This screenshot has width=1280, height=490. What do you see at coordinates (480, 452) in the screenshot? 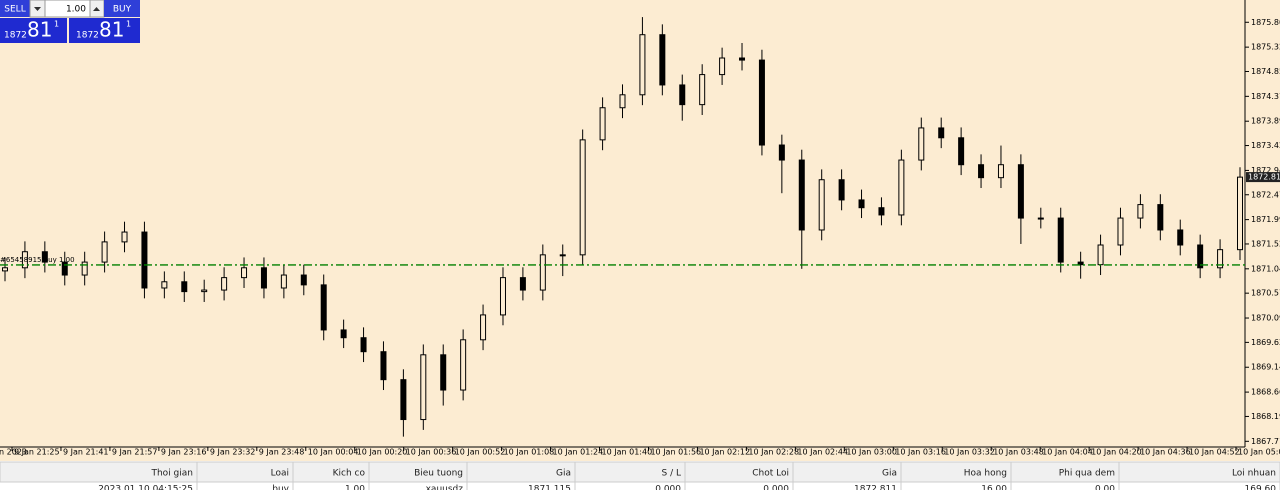
I see `x-tick-label: 10 Jan 00:52` at bounding box center [480, 452].